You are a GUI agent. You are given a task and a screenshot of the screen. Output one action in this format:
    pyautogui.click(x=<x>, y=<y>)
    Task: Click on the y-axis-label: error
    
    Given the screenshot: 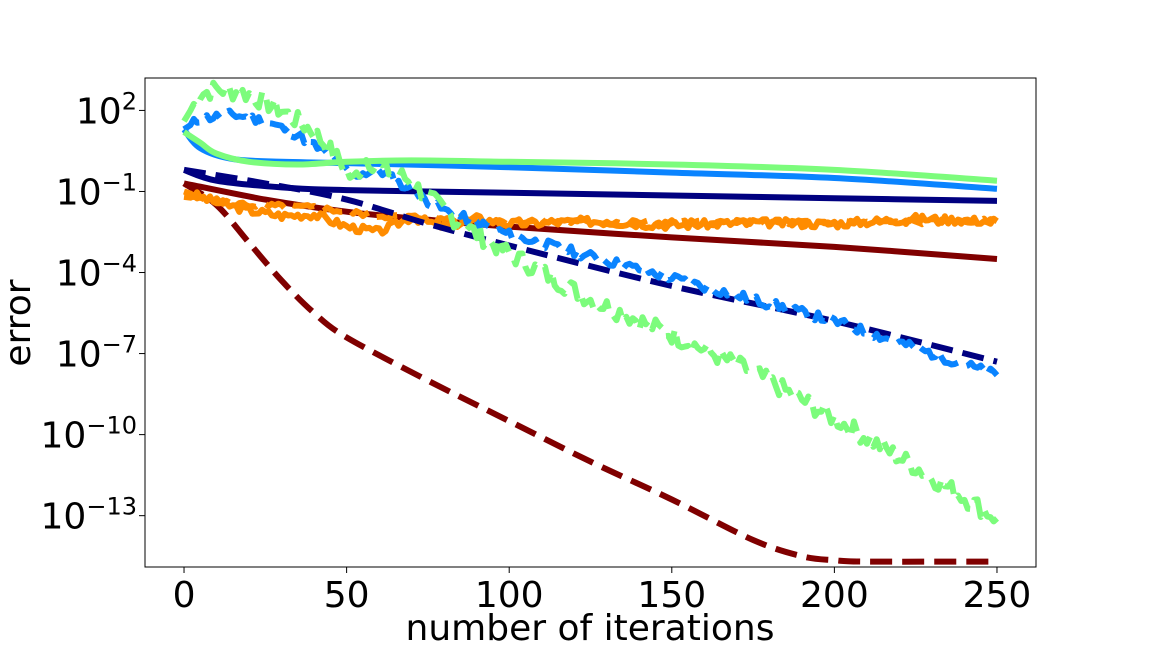 What is the action you would take?
    pyautogui.click(x=19, y=322)
    